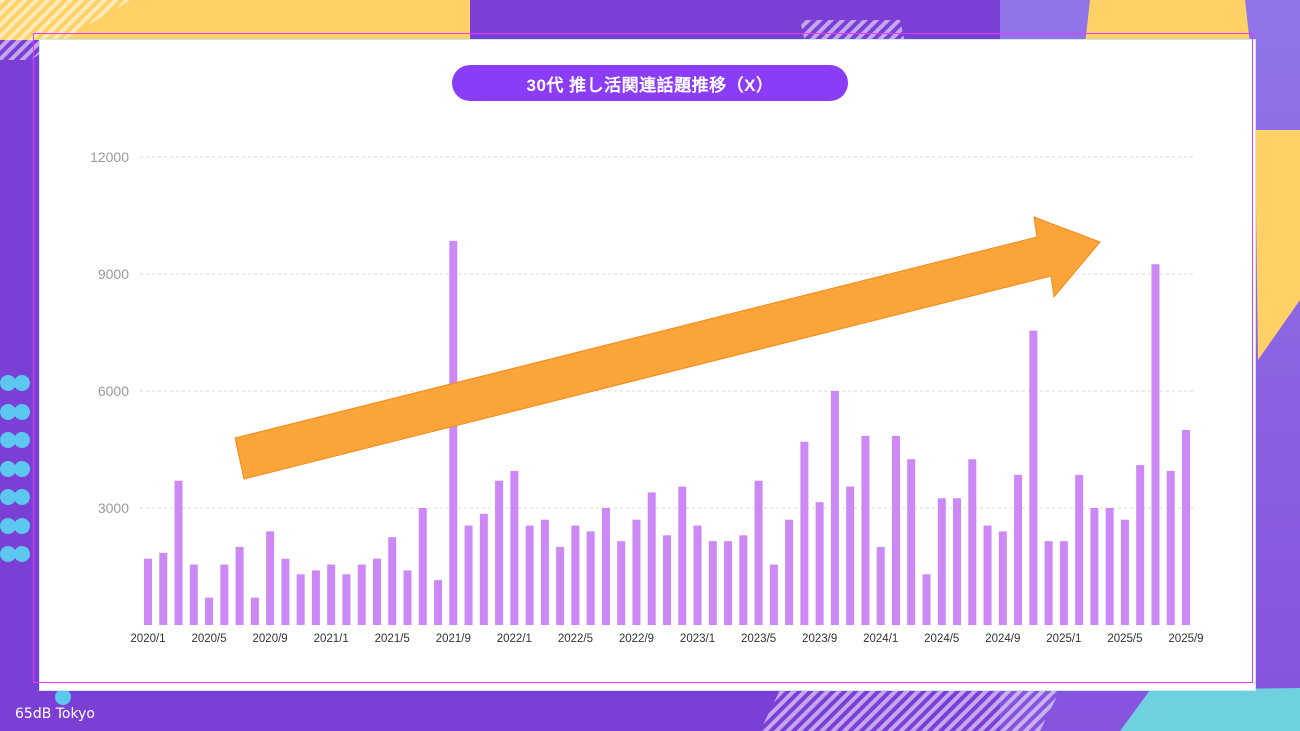 This screenshot has width=1300, height=731. What do you see at coordinates (1124, 572) in the screenshot?
I see `bar-2025/5` at bounding box center [1124, 572].